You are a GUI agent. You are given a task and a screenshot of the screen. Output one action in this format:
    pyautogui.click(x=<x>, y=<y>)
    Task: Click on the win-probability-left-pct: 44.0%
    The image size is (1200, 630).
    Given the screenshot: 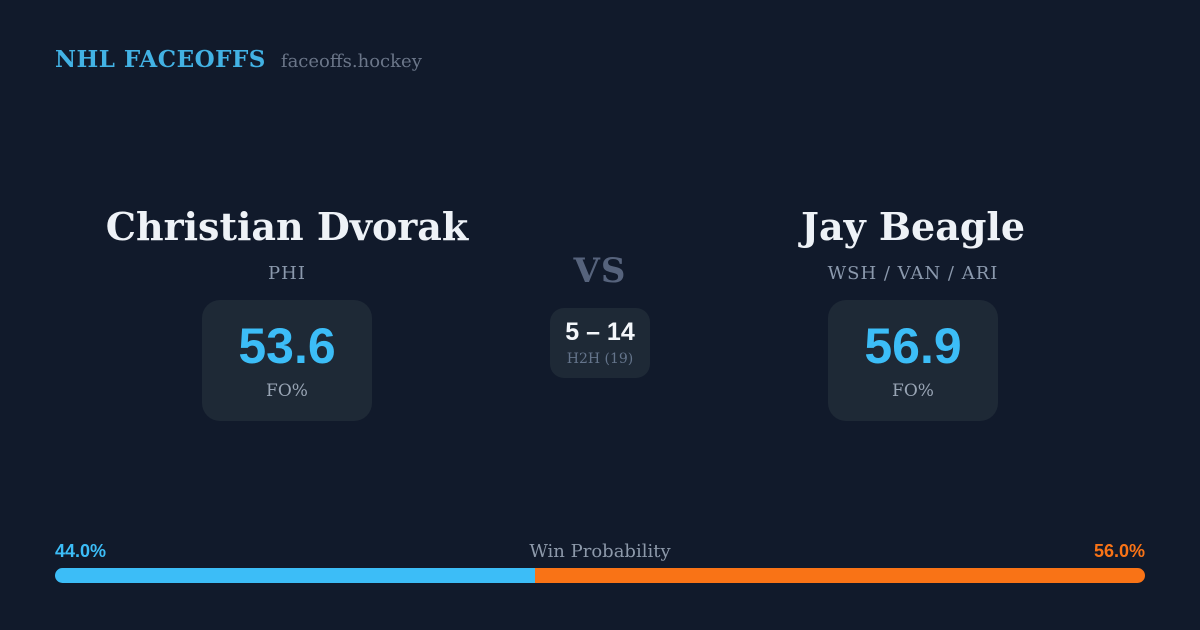 What is the action you would take?
    pyautogui.click(x=81, y=551)
    